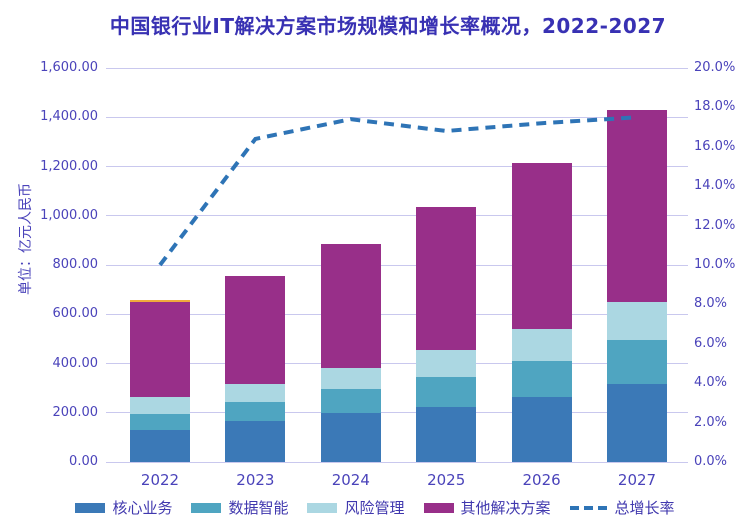 This screenshot has width=750, height=531. Describe the element at coordinates (715, 67) in the screenshot. I see `right-axis-tick-label: 20.0%` at that location.